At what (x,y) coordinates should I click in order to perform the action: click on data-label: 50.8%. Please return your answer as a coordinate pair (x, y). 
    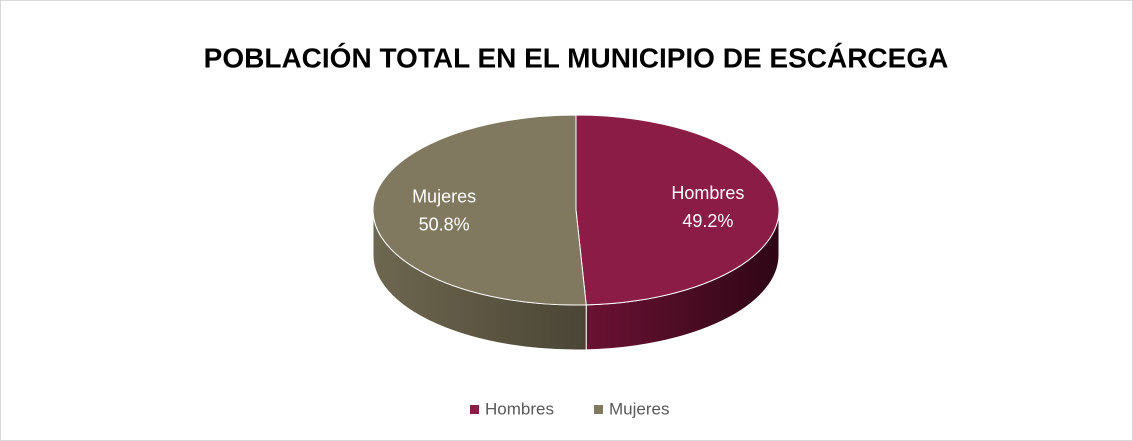
    Looking at the image, I should click on (444, 224).